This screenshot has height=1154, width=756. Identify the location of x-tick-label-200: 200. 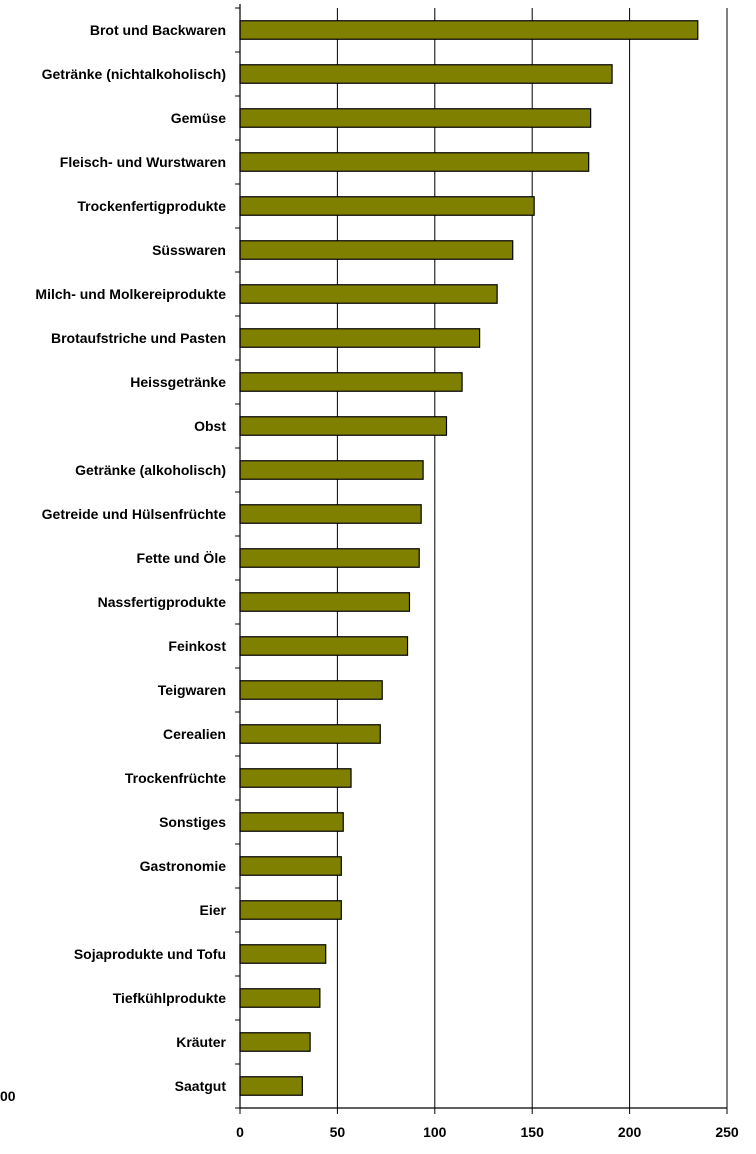
(630, 1132).